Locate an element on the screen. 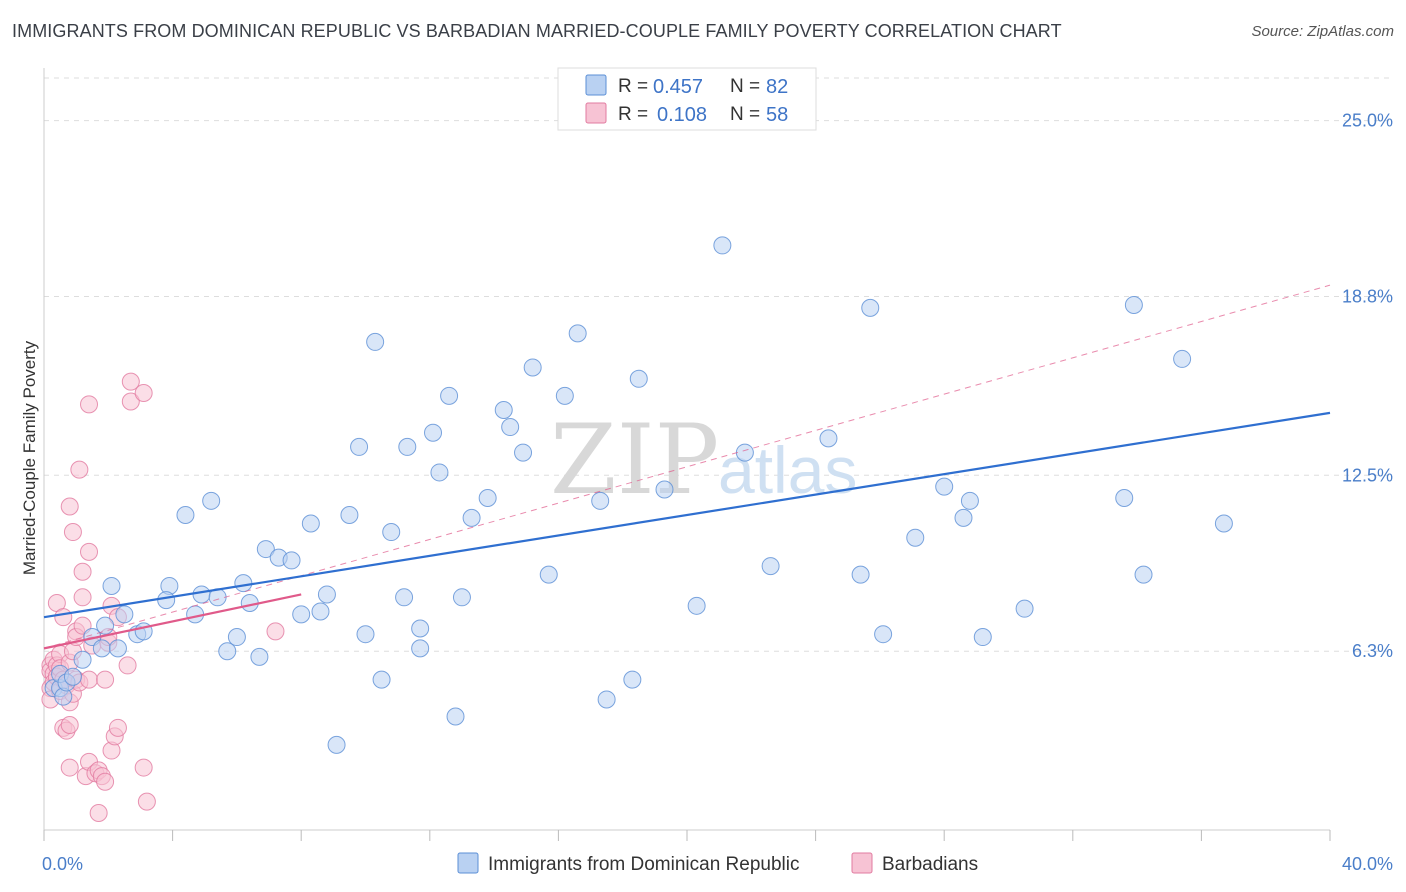  y-tick-label: 12.5% is located at coordinates (1367, 475).